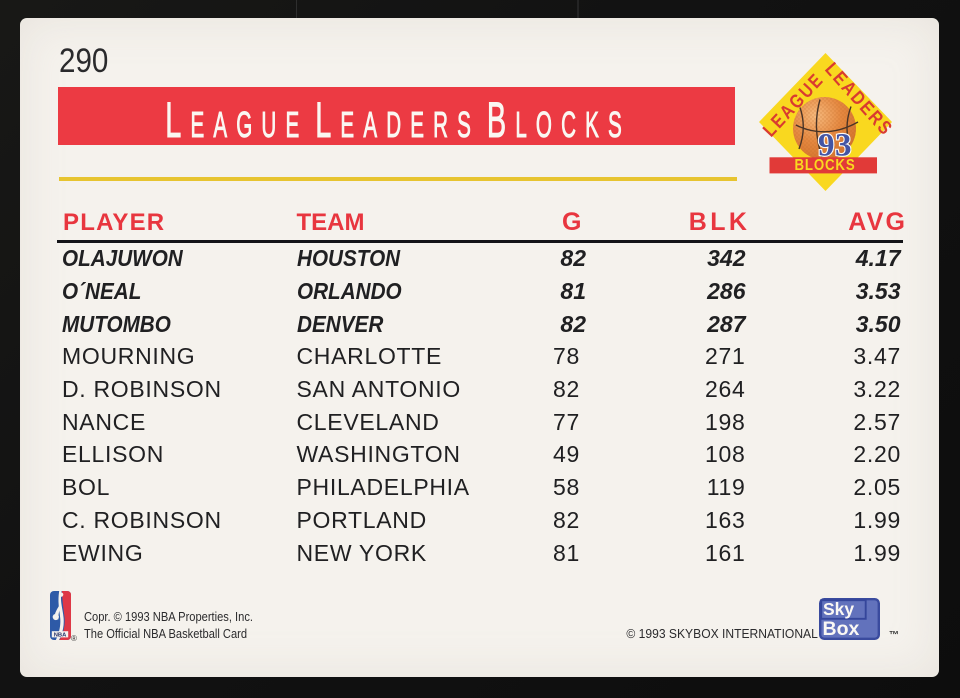 Image resolution: width=960 pixels, height=698 pixels. I want to click on svg-text: NBA, so click(60, 636).